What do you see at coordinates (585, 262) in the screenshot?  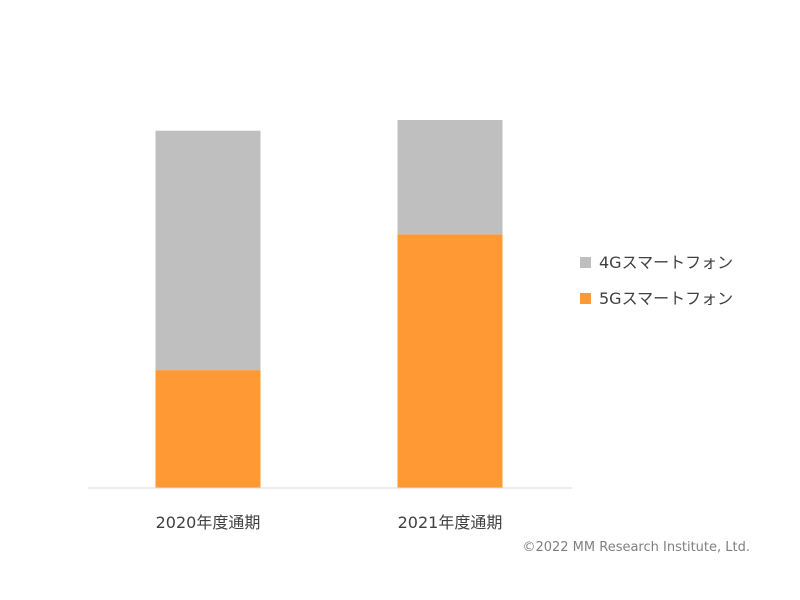 I see `legend-swatch-4g` at bounding box center [585, 262].